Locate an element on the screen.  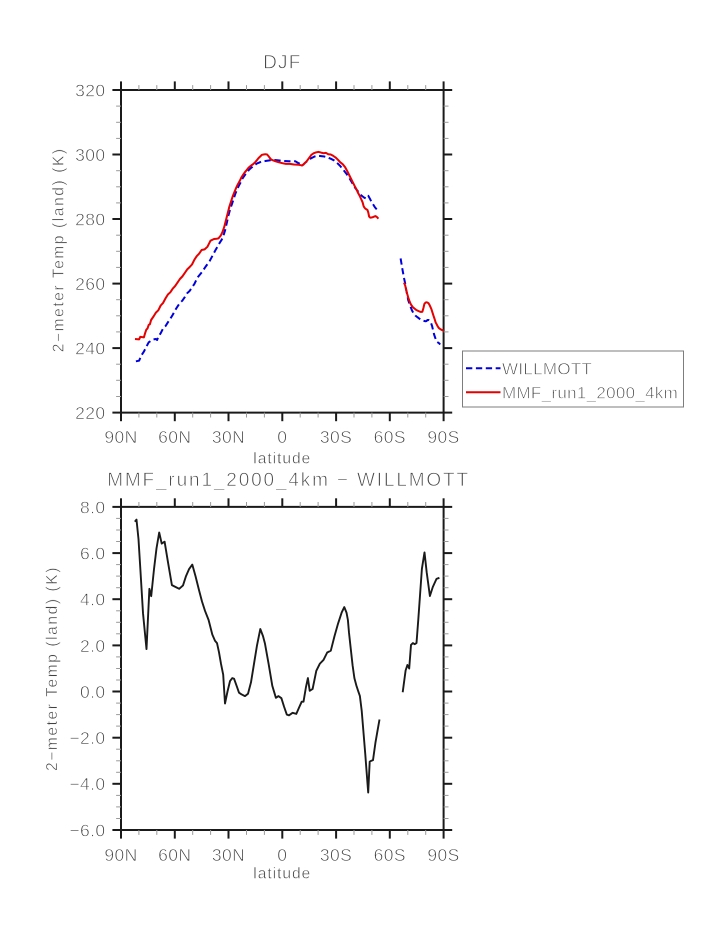
svg-text: WILLMOTT is located at coordinates (547, 369).